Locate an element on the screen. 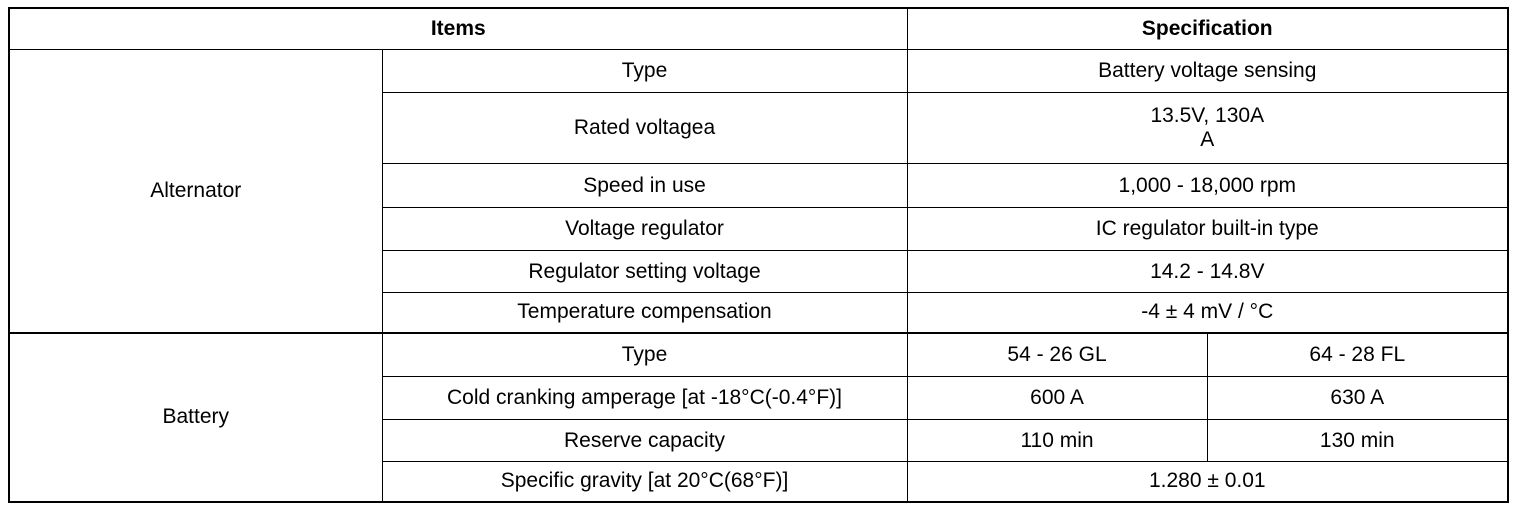 The width and height of the screenshot is (1520, 510). table-row: Temperature compensation -4 ± 4 mV / °C is located at coordinates (759, 312).